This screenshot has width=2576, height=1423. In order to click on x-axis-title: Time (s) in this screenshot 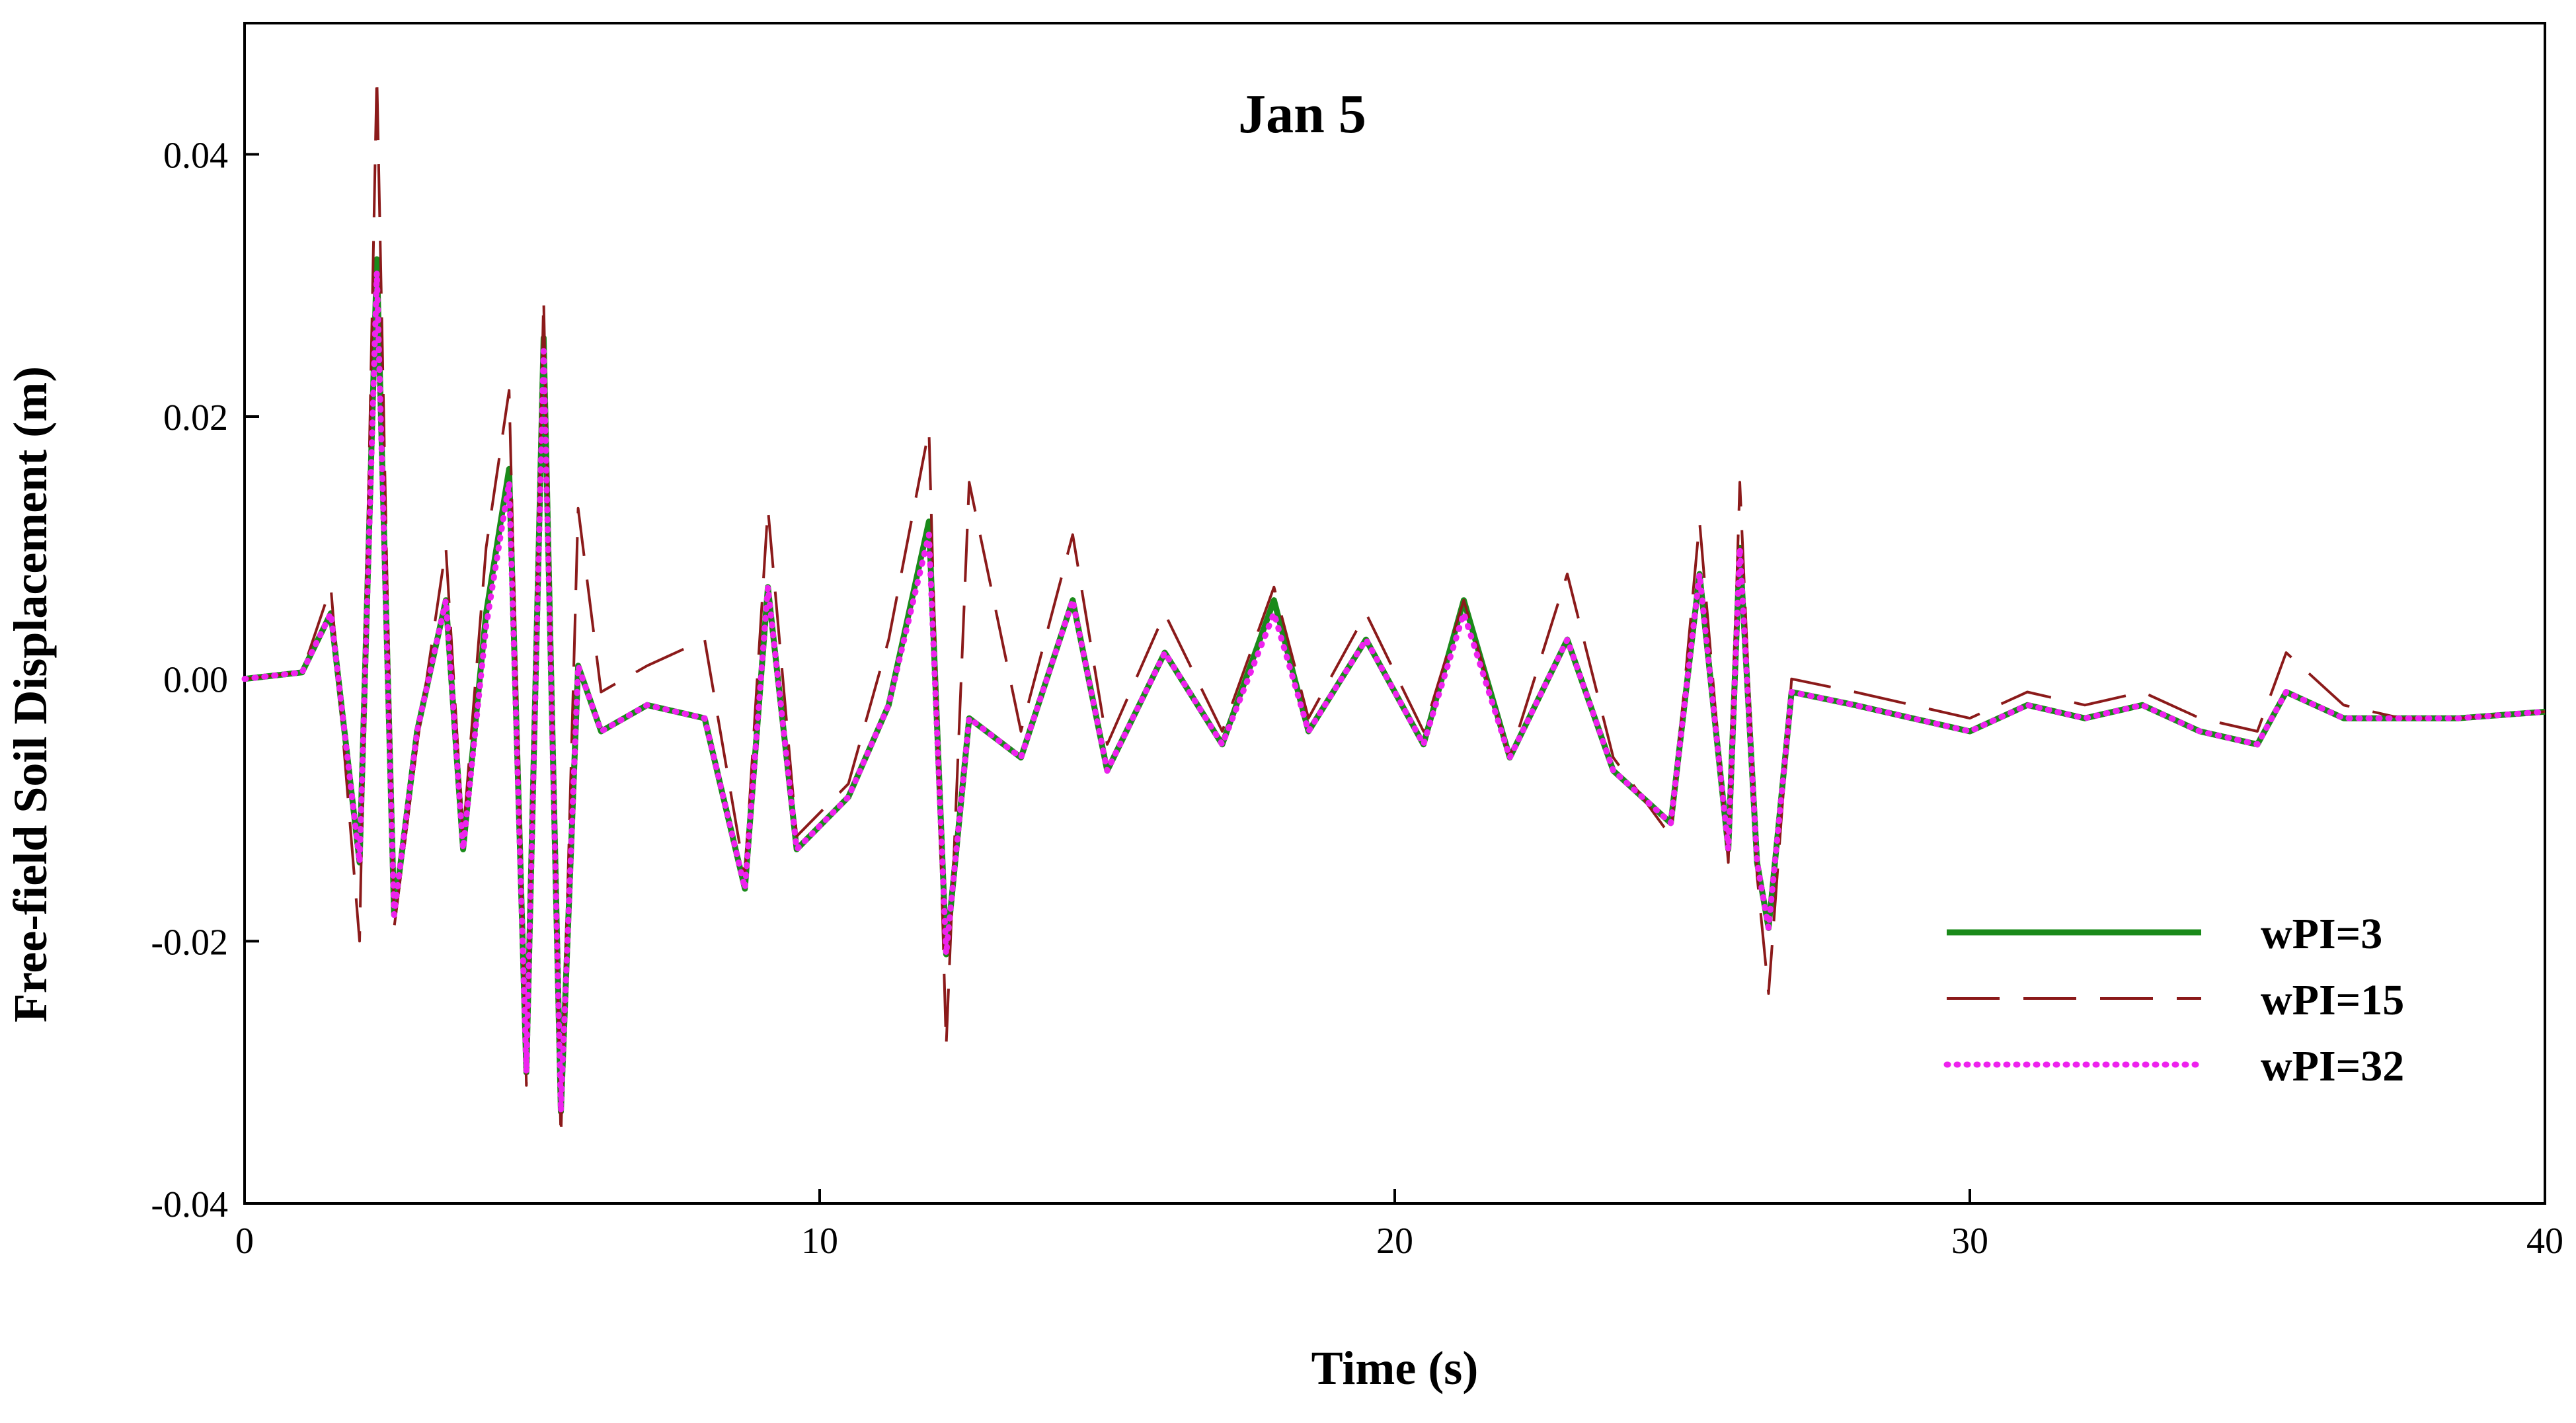, I will do `click(1395, 1368)`.